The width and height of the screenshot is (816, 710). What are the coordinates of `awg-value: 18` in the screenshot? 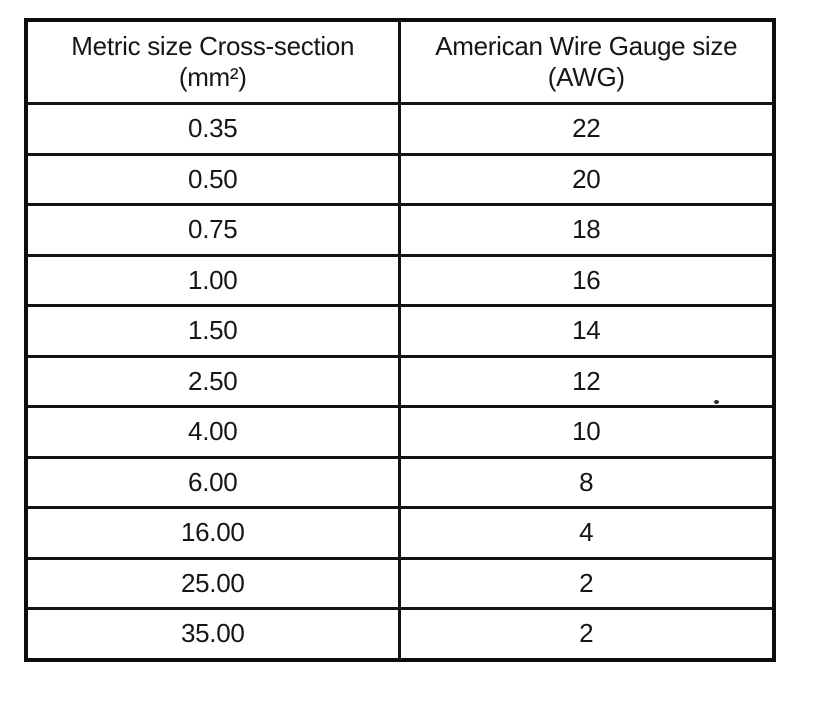 It's located at (586, 230).